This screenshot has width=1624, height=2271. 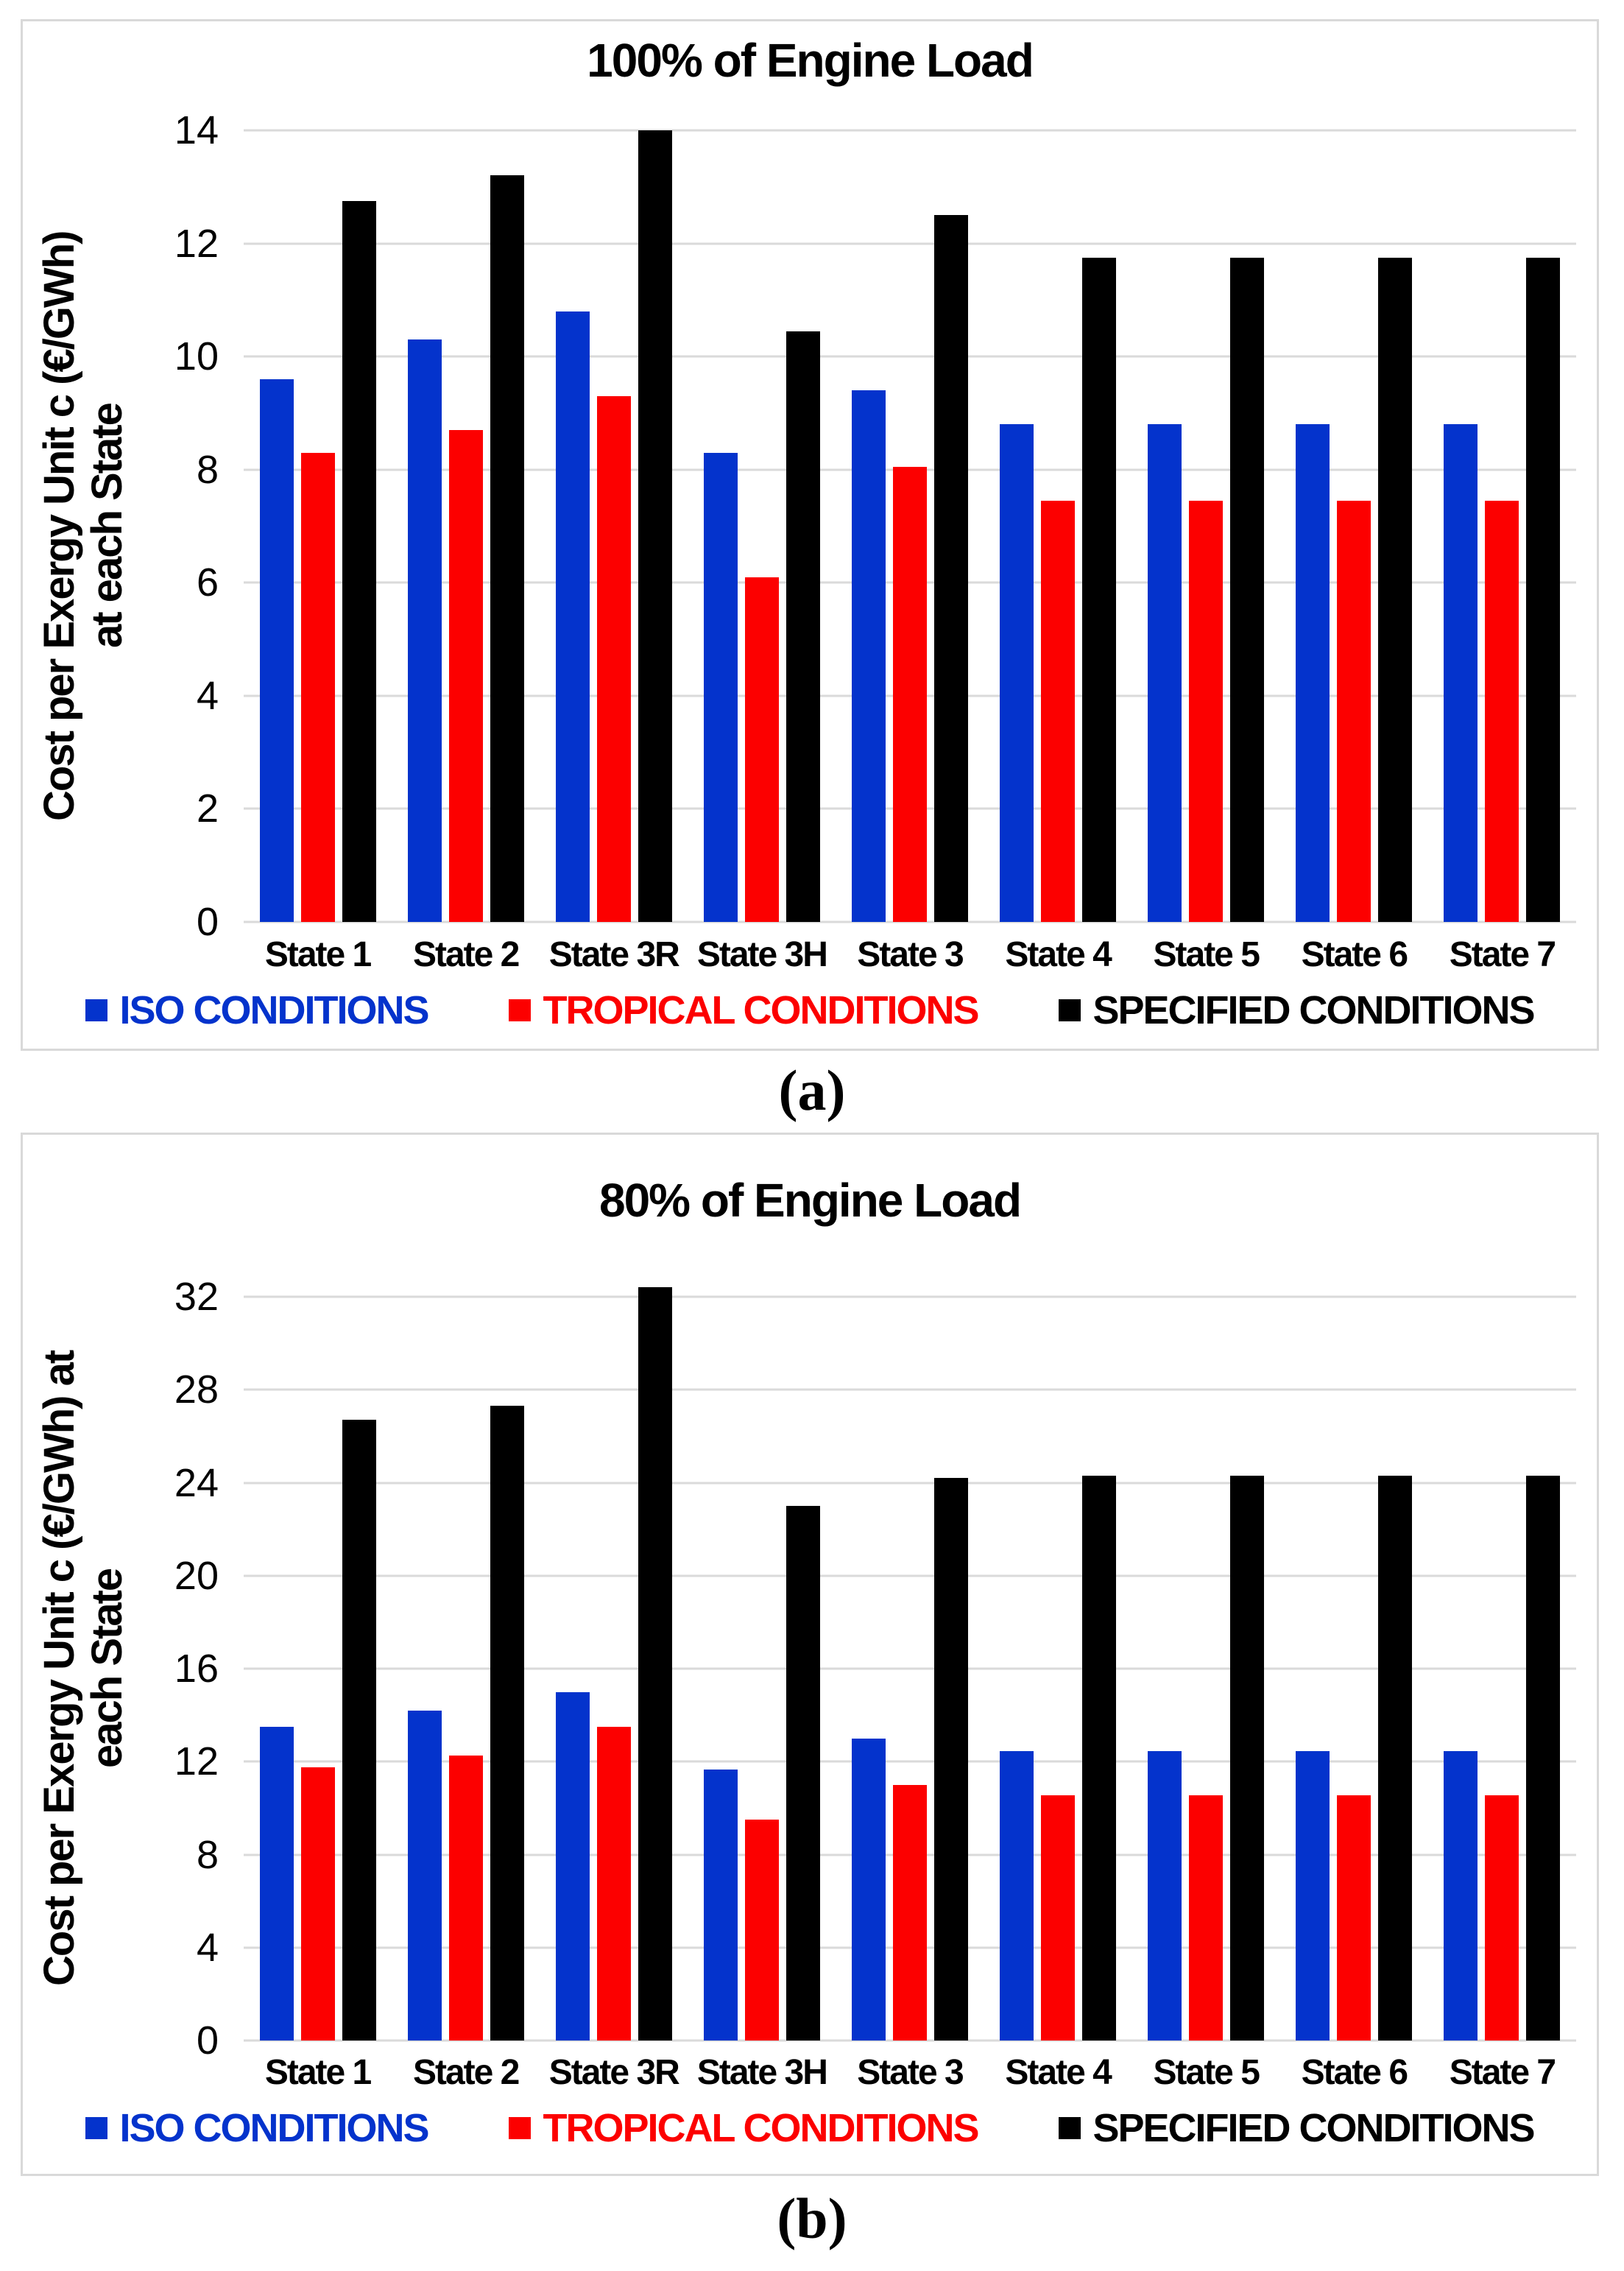 What do you see at coordinates (208, 2040) in the screenshot?
I see `y-tick-label-0: 0` at bounding box center [208, 2040].